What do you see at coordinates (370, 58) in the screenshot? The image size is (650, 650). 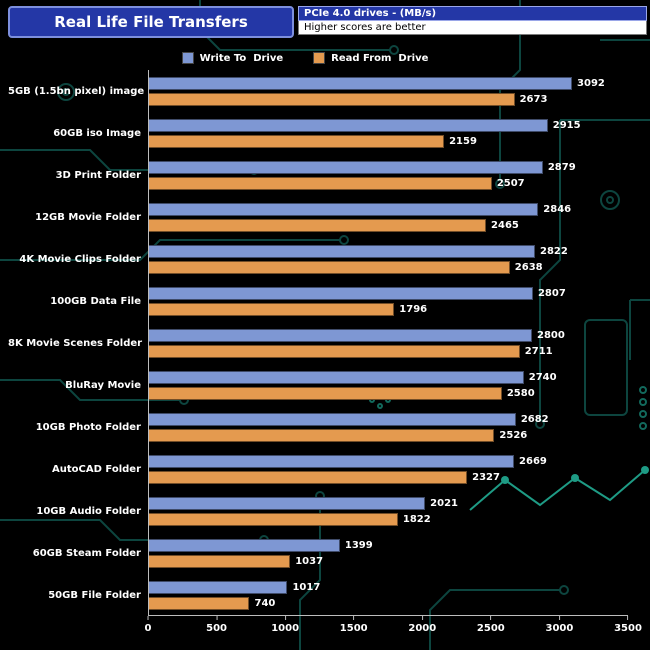 I see `legend-item-read: Read From Drive` at bounding box center [370, 58].